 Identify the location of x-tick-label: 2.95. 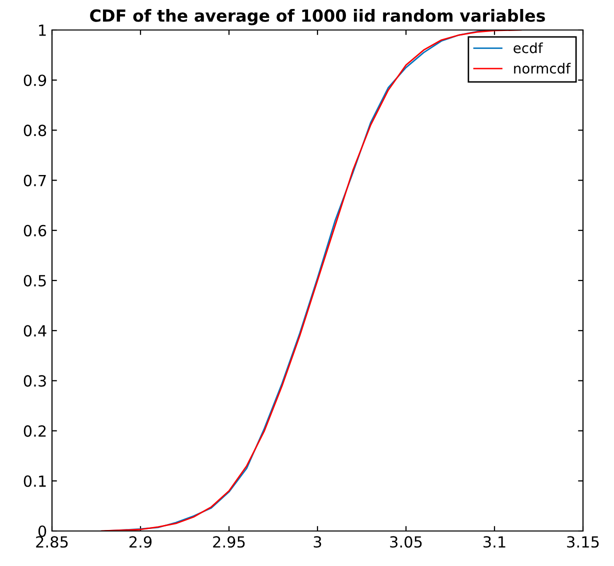
(229, 542).